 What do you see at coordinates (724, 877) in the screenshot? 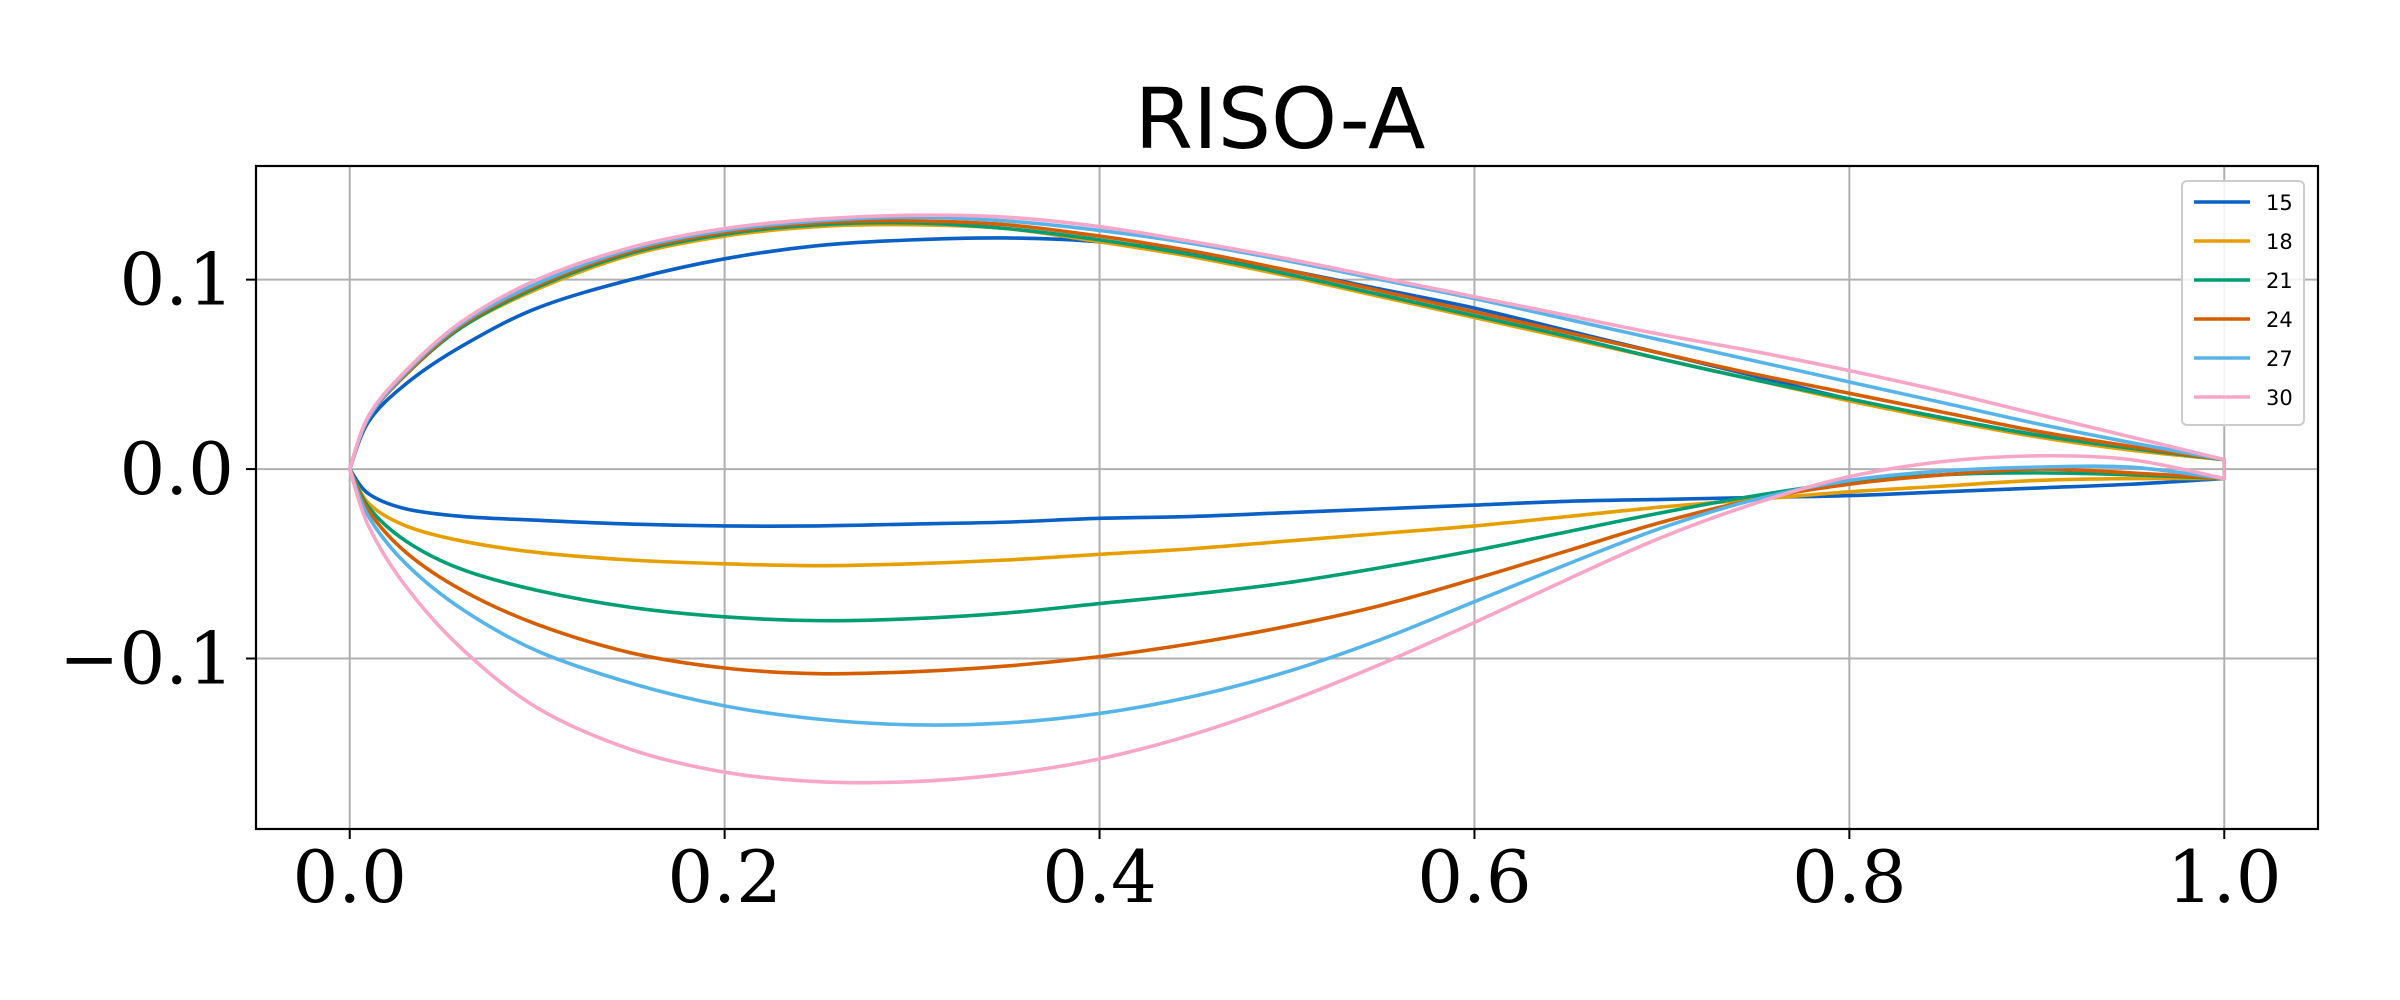
I see `x-tick-label: 0.2` at bounding box center [724, 877].